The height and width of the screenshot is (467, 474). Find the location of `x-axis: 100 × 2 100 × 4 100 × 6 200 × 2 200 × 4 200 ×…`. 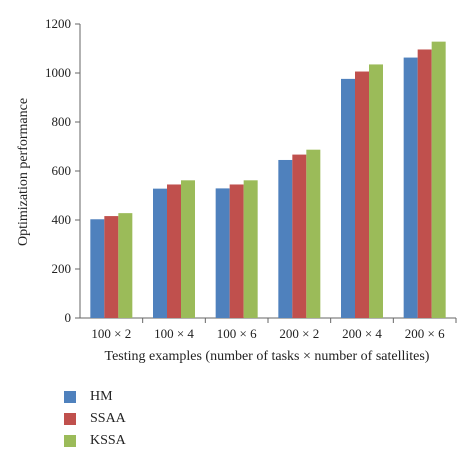

x-axis: 100 × 2 100 × 4 100 × 6 200 × 2 200 × 4 200 ×… is located at coordinates (268, 329).